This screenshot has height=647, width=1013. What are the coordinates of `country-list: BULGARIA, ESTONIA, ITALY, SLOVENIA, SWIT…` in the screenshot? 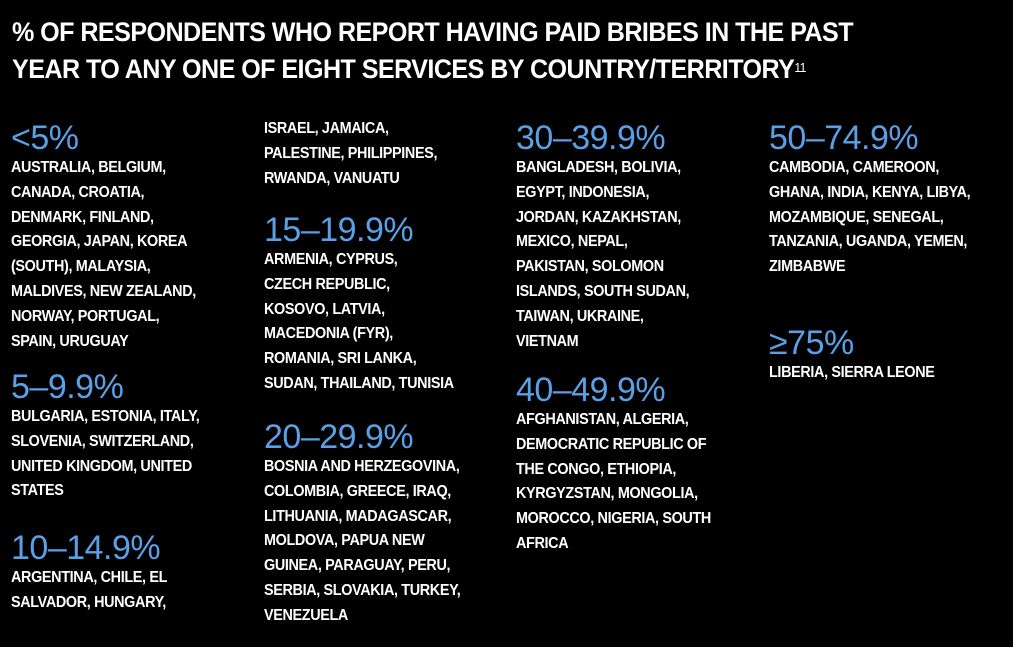 It's located at (105, 454).